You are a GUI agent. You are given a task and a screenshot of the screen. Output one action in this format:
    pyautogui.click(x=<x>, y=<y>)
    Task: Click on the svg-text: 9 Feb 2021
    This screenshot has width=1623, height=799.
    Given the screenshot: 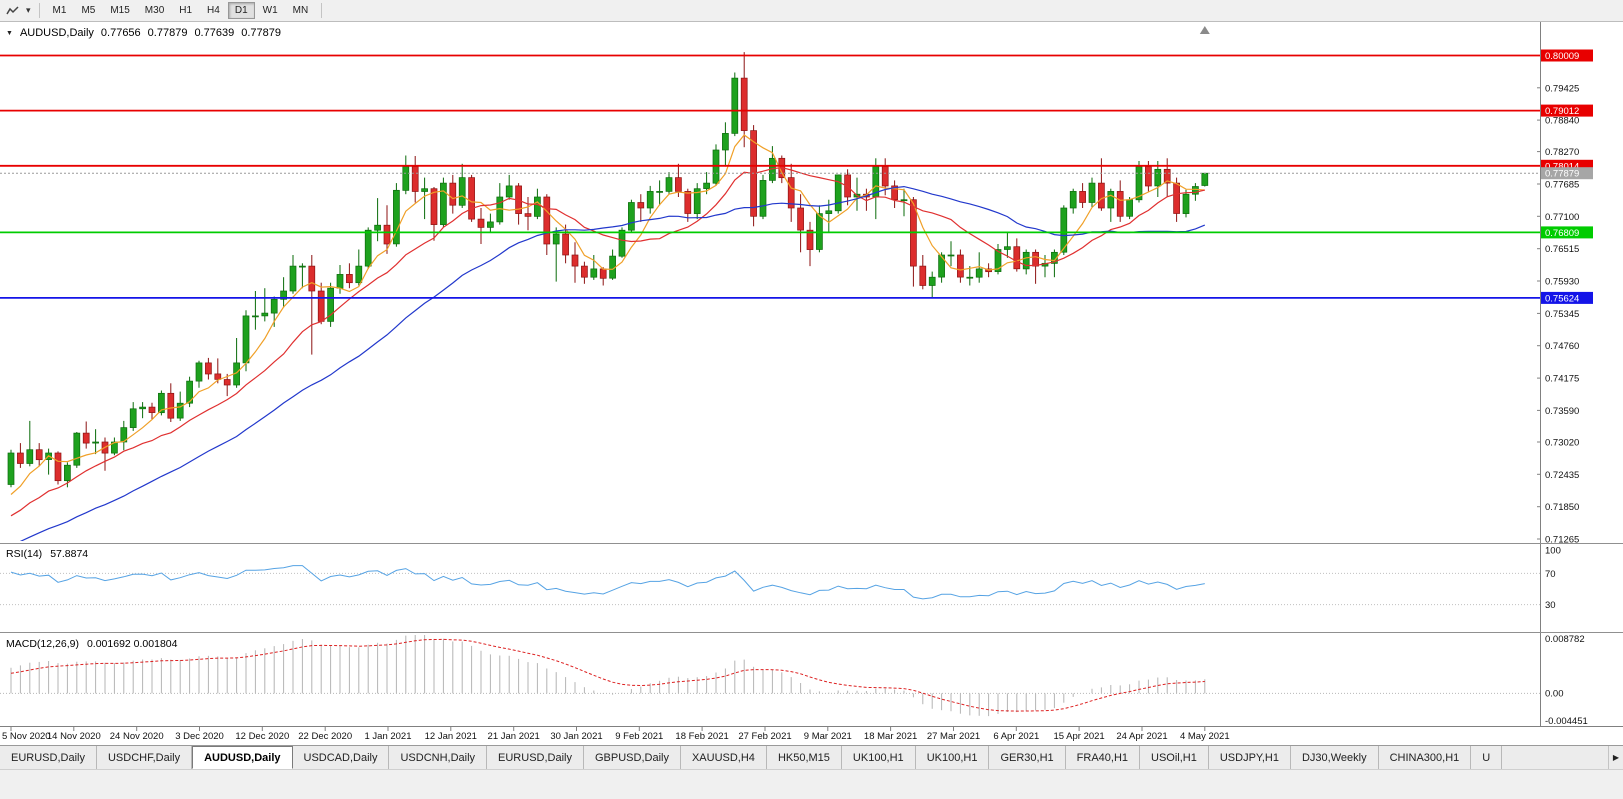 What is the action you would take?
    pyautogui.click(x=639, y=736)
    